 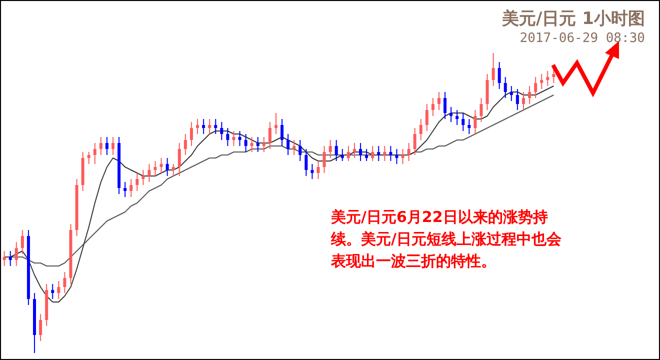 I want to click on annotation: 美元/日元6月22日以来的涨势持续。美元/日元短线上涨过程中也会表现出一波三折的特性。, so click(x=446, y=239).